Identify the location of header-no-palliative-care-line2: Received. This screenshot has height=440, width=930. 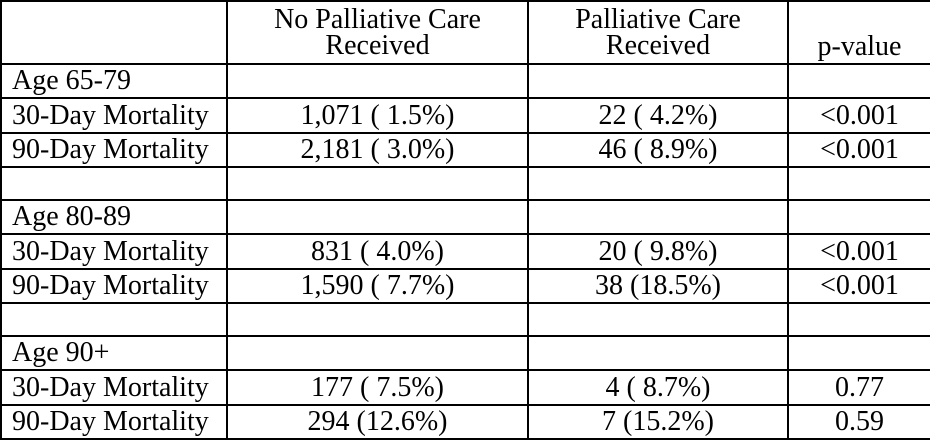
(377, 45).